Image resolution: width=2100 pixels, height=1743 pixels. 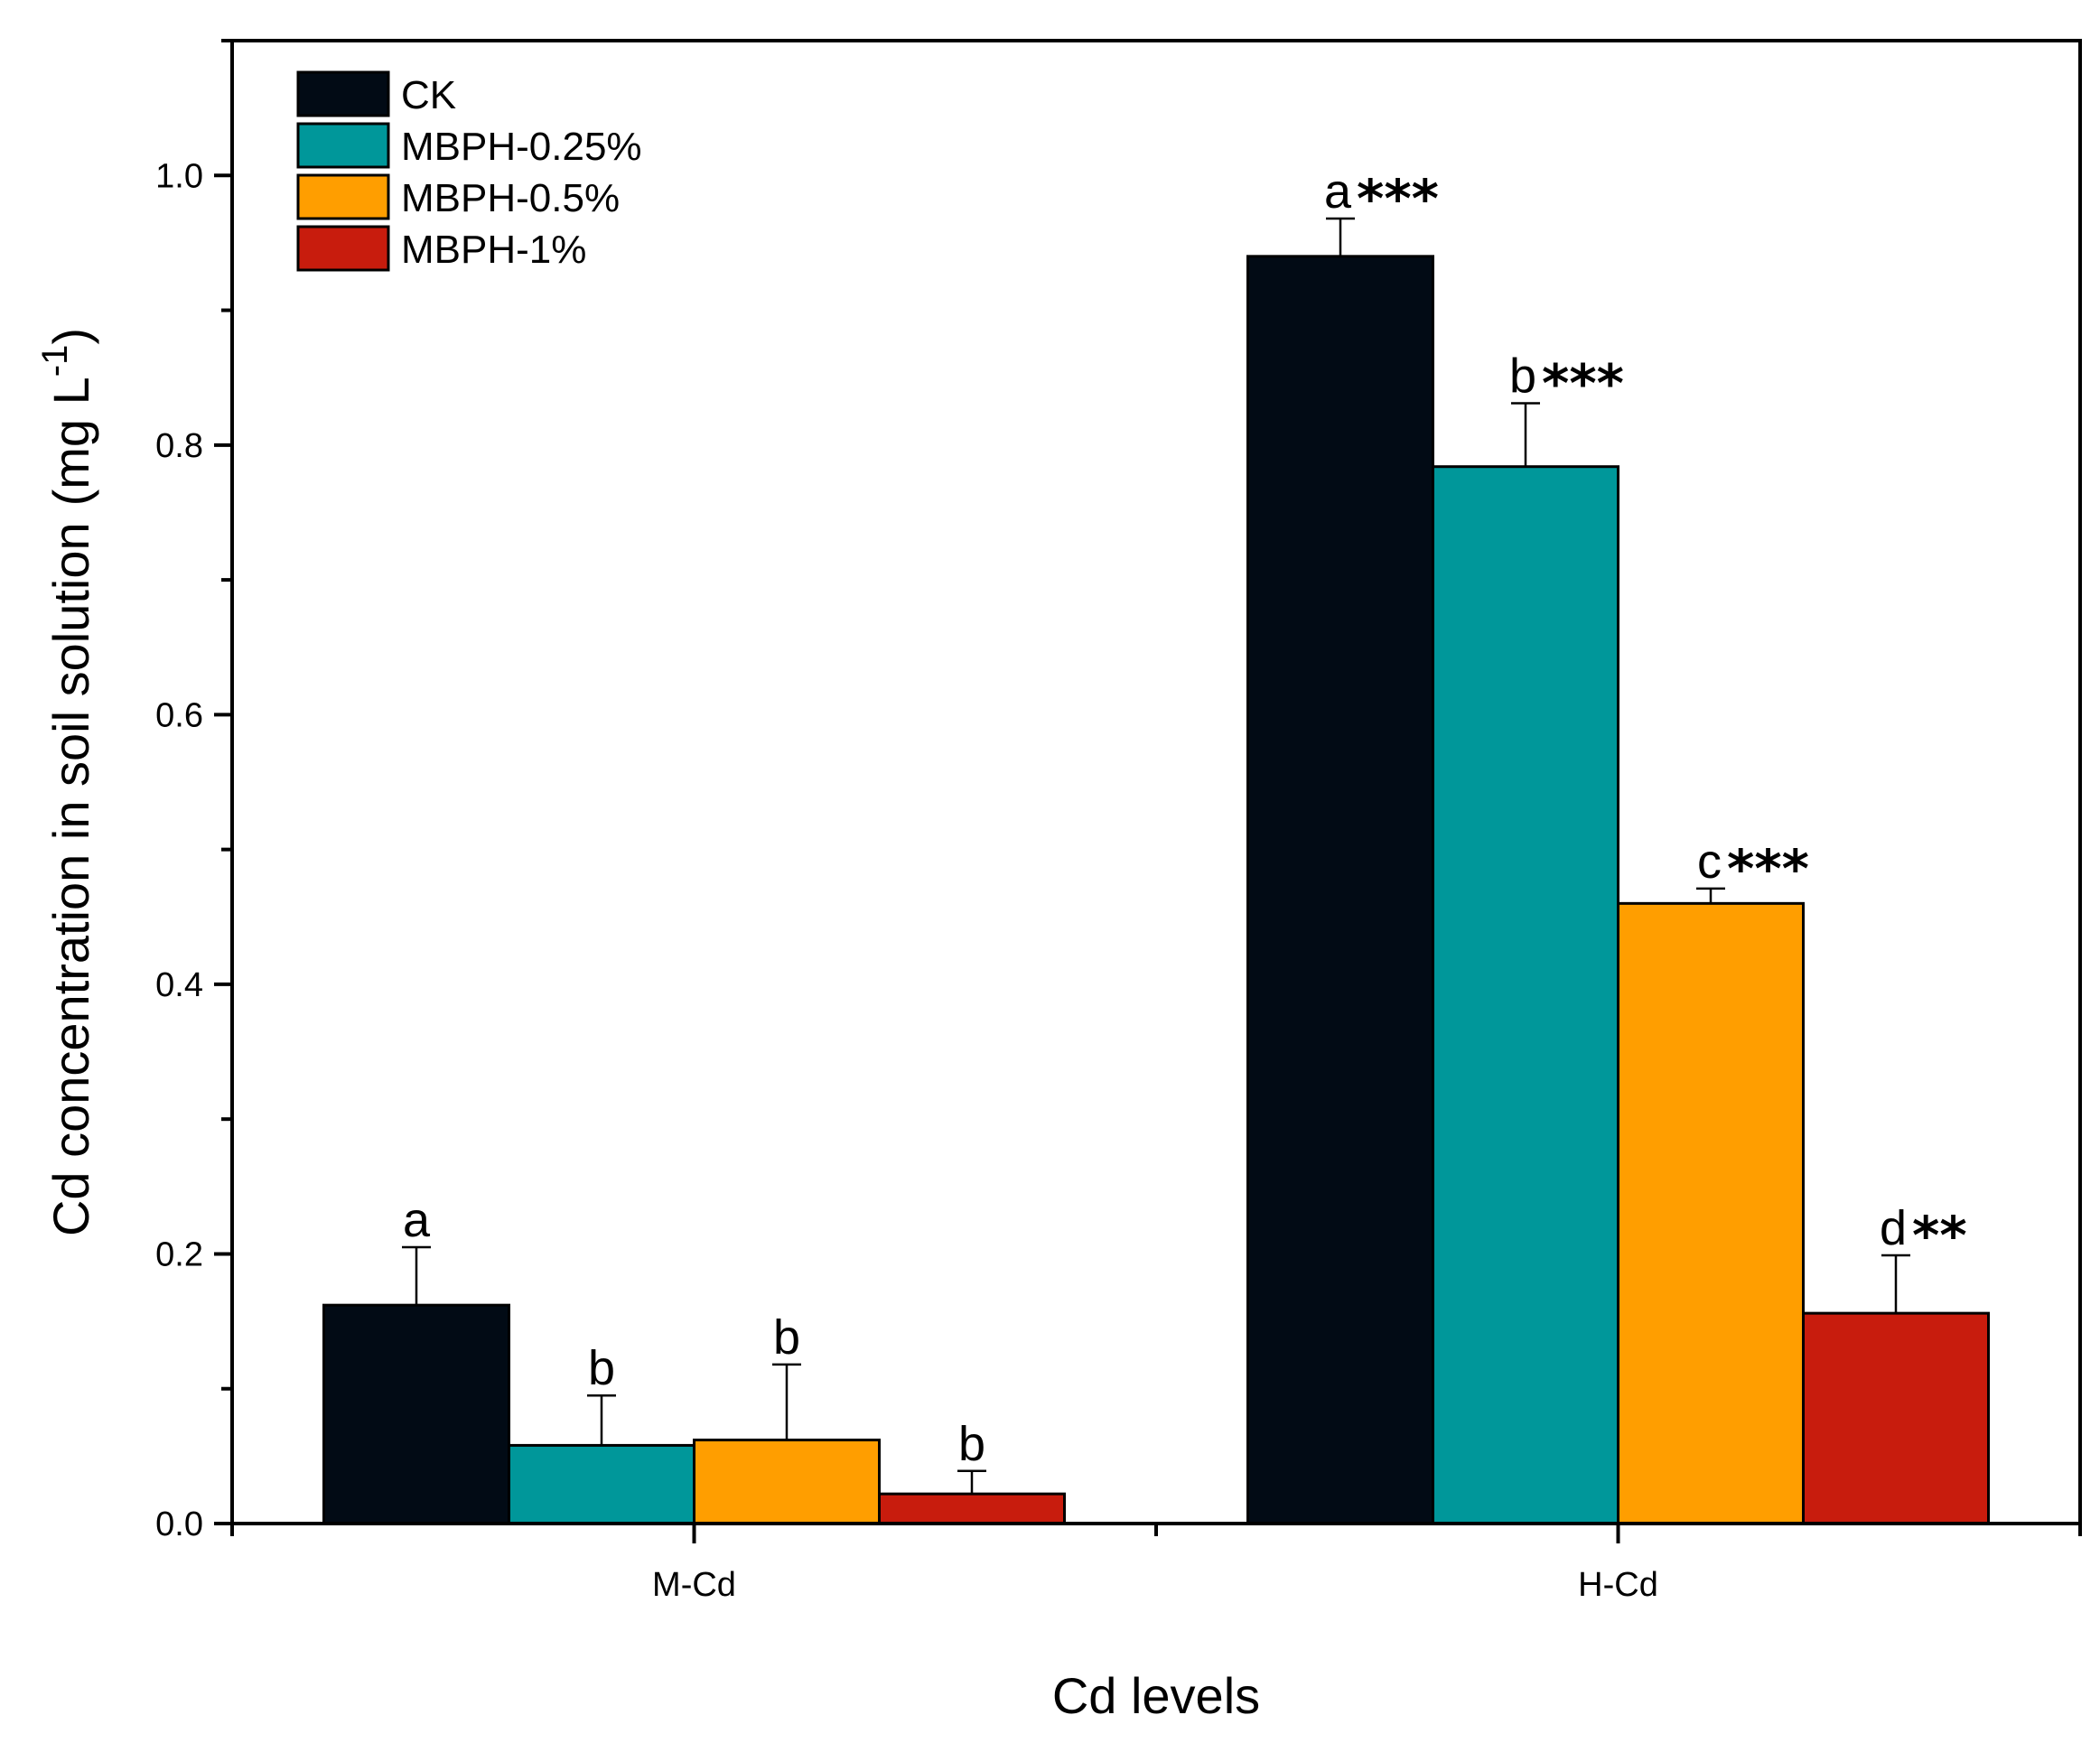 I want to click on legend-label-0: CK, so click(x=429, y=95).